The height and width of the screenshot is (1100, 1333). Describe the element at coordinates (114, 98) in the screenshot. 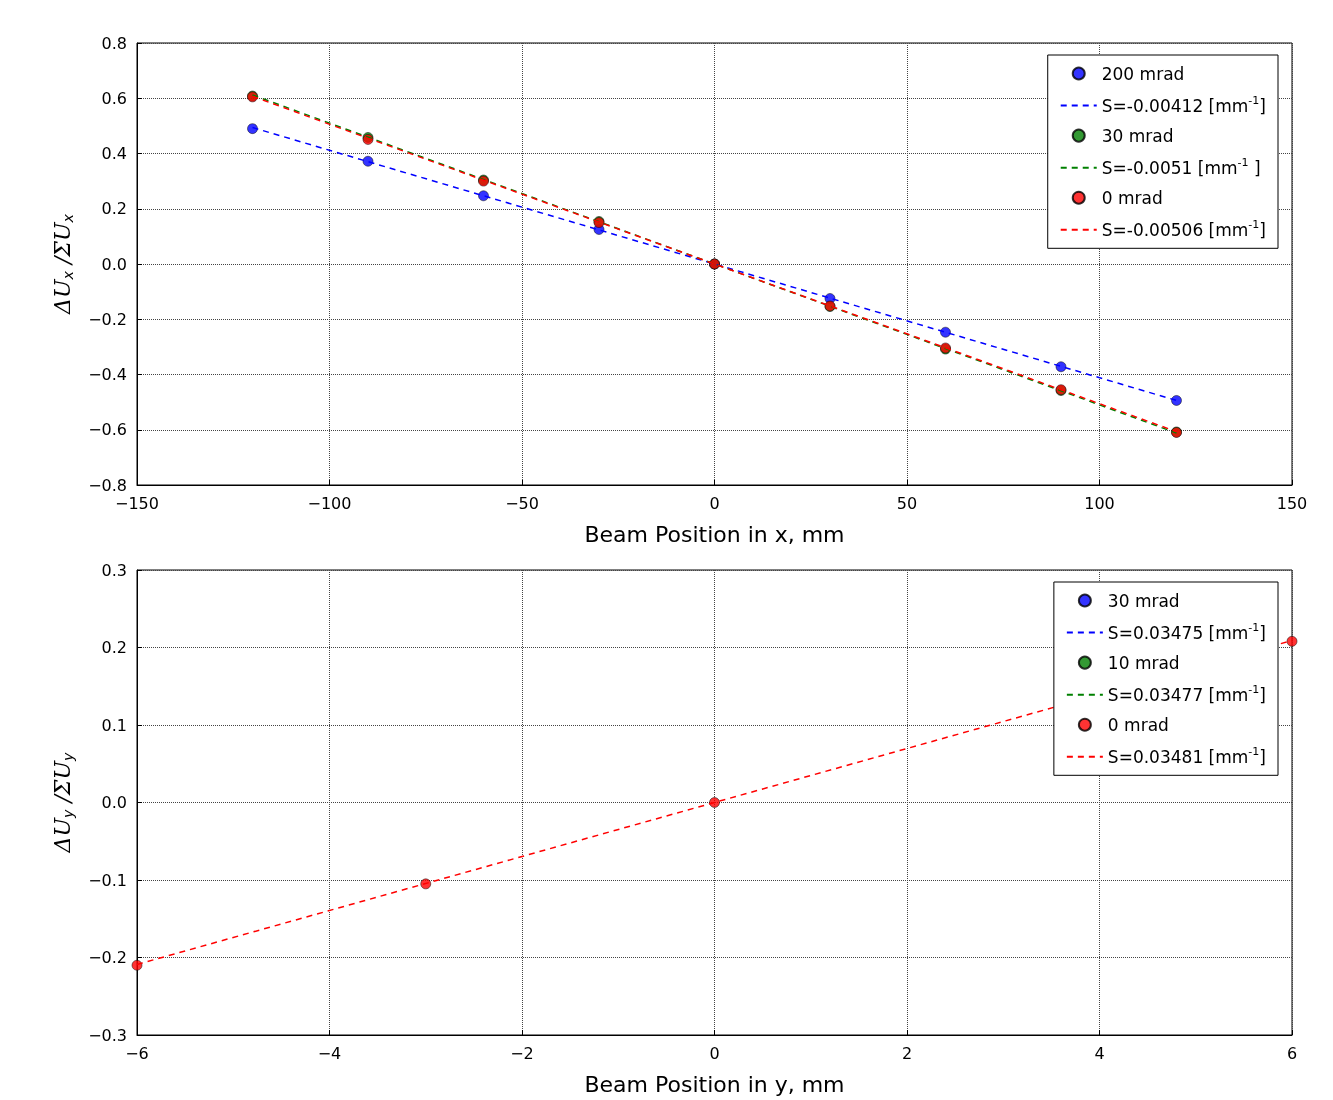

I see `y-tick-label: 0.6` at that location.